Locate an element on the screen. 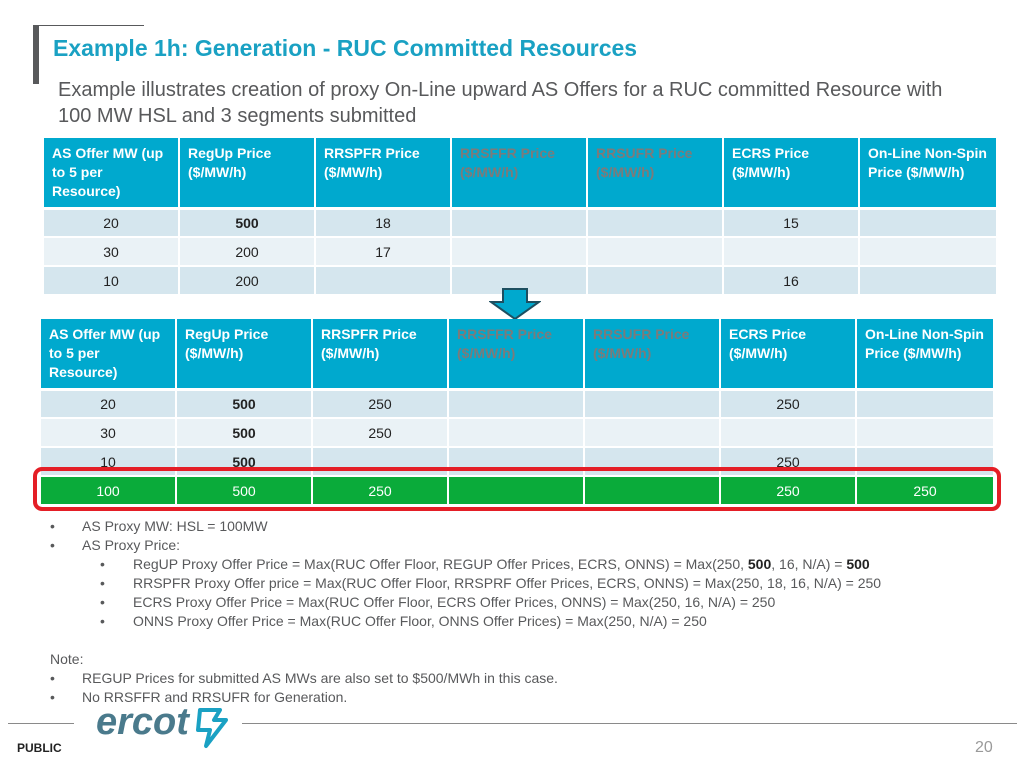 This screenshot has width=1024, height=768. note-item: No RRSFFR and RRSUFR for Generation. is located at coordinates (465, 697).